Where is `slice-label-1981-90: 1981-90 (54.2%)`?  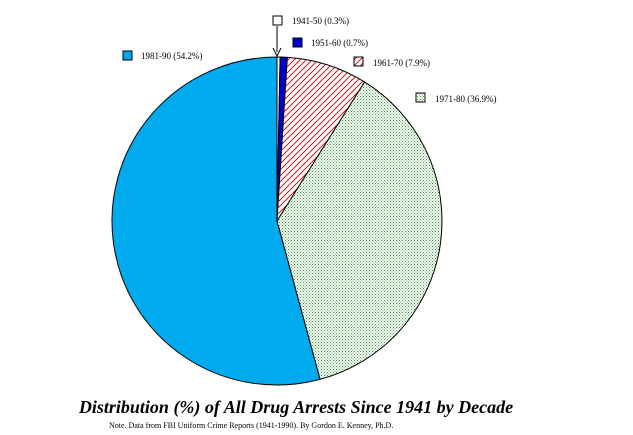 slice-label-1981-90: 1981-90 (54.2%) is located at coordinates (172, 56).